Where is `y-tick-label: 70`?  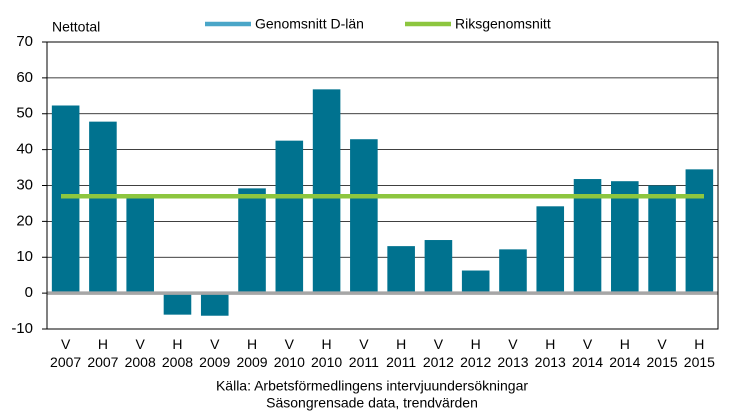 y-tick-label: 70 is located at coordinates (24, 41).